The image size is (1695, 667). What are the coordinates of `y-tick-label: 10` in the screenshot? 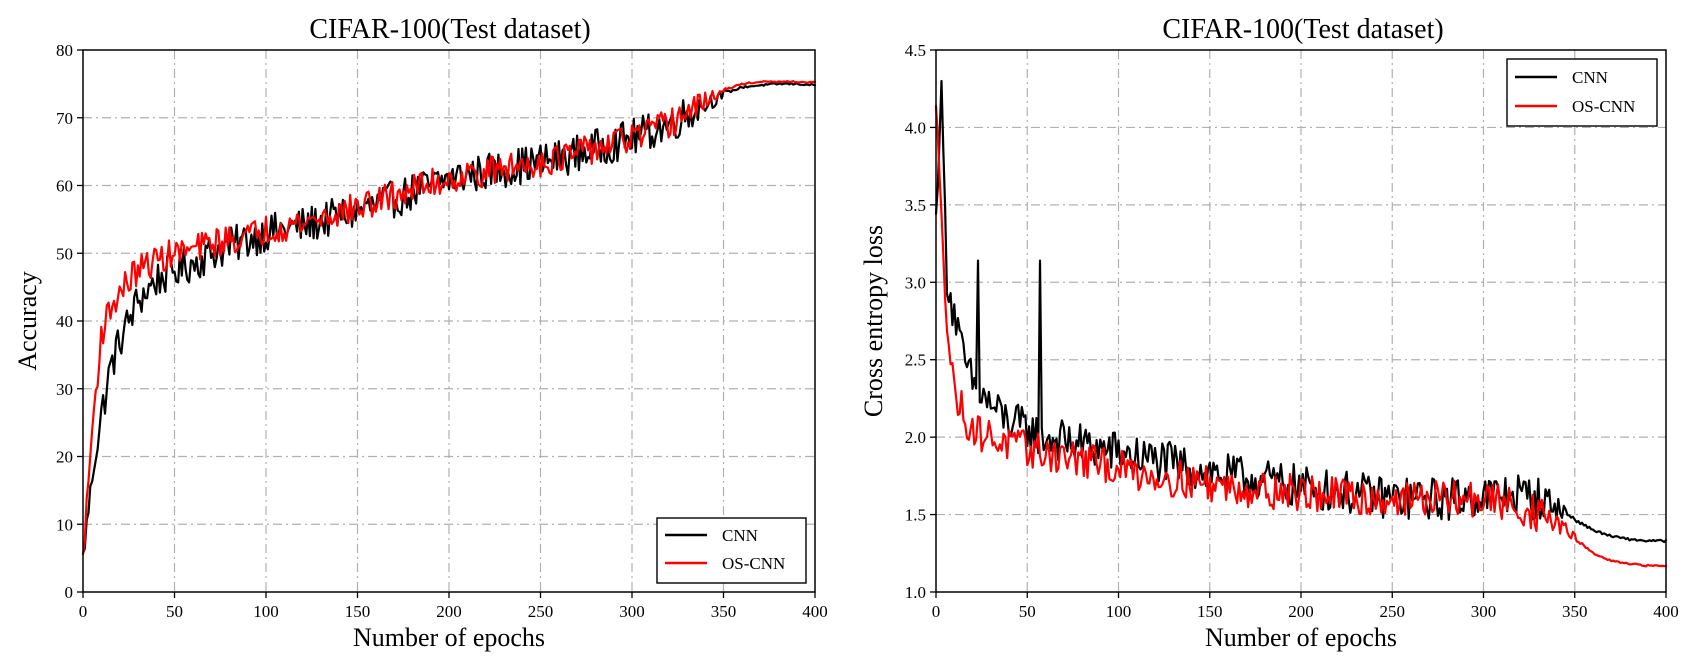 It's located at (64, 524).